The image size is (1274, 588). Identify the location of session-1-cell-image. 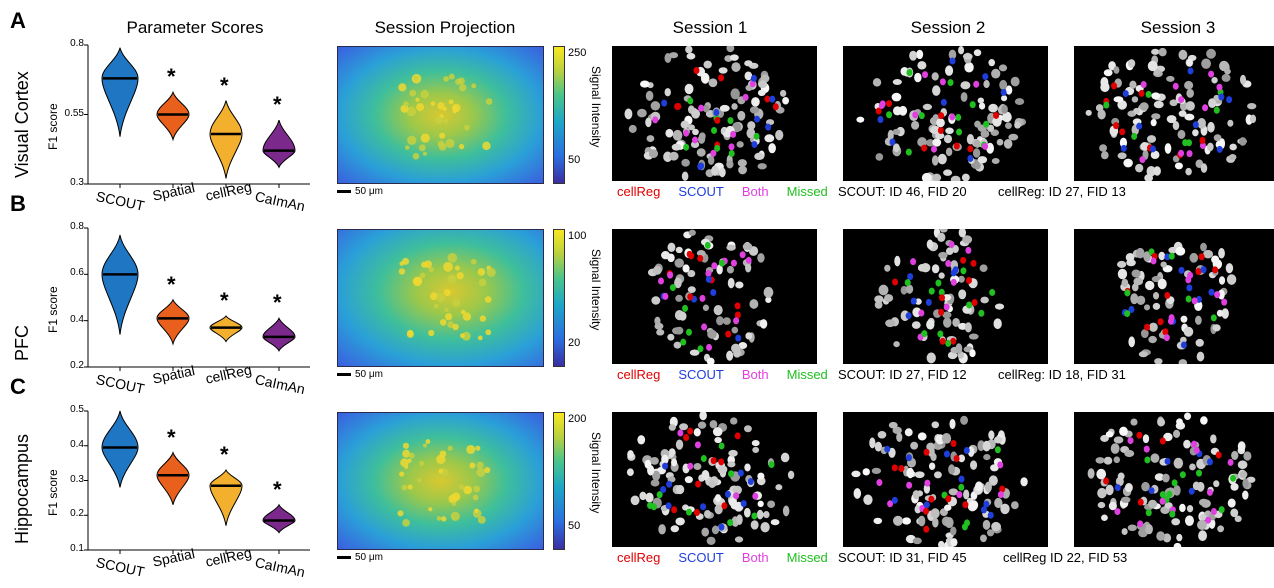
(714, 113).